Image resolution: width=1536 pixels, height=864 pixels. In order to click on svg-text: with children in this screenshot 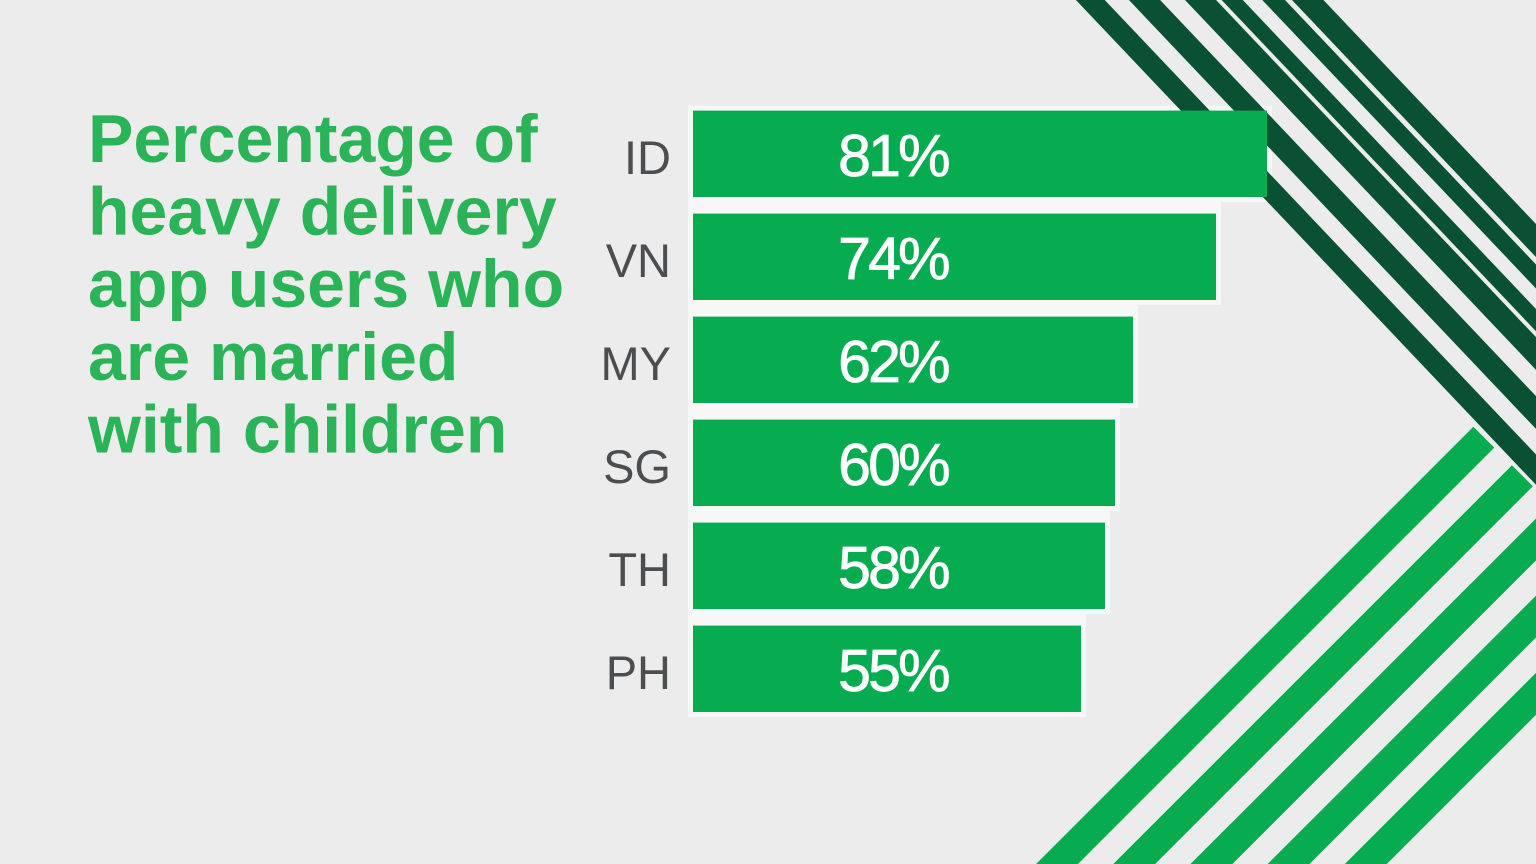, I will do `click(297, 429)`.